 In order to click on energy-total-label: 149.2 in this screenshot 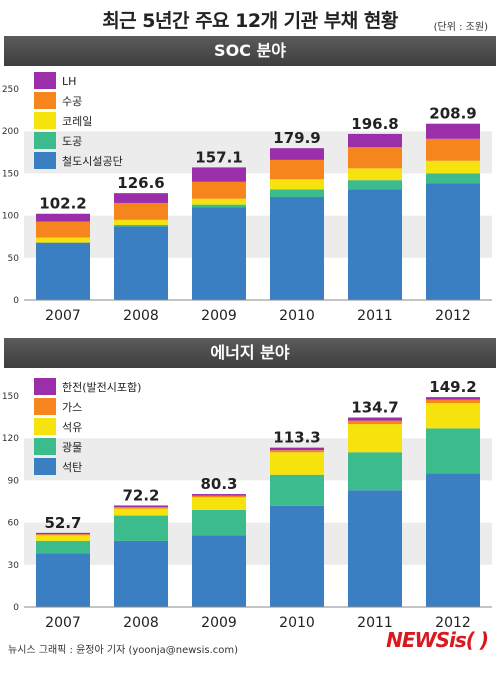, I will do `click(452, 387)`.